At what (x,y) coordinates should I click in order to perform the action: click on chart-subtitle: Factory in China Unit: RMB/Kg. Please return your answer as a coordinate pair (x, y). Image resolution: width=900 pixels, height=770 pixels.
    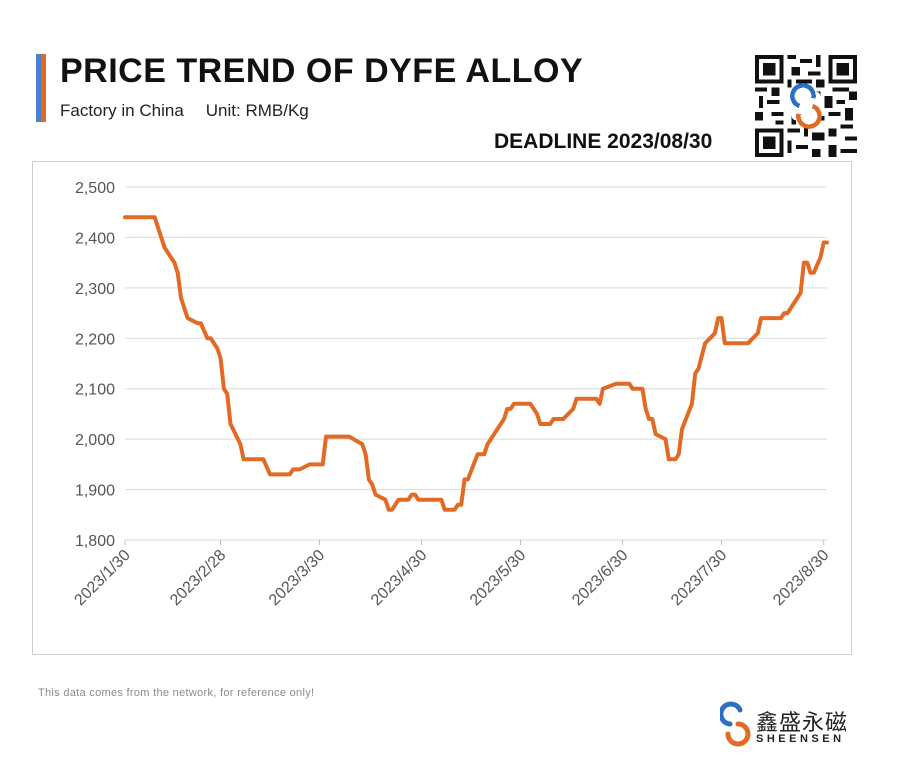
    Looking at the image, I should click on (184, 111).